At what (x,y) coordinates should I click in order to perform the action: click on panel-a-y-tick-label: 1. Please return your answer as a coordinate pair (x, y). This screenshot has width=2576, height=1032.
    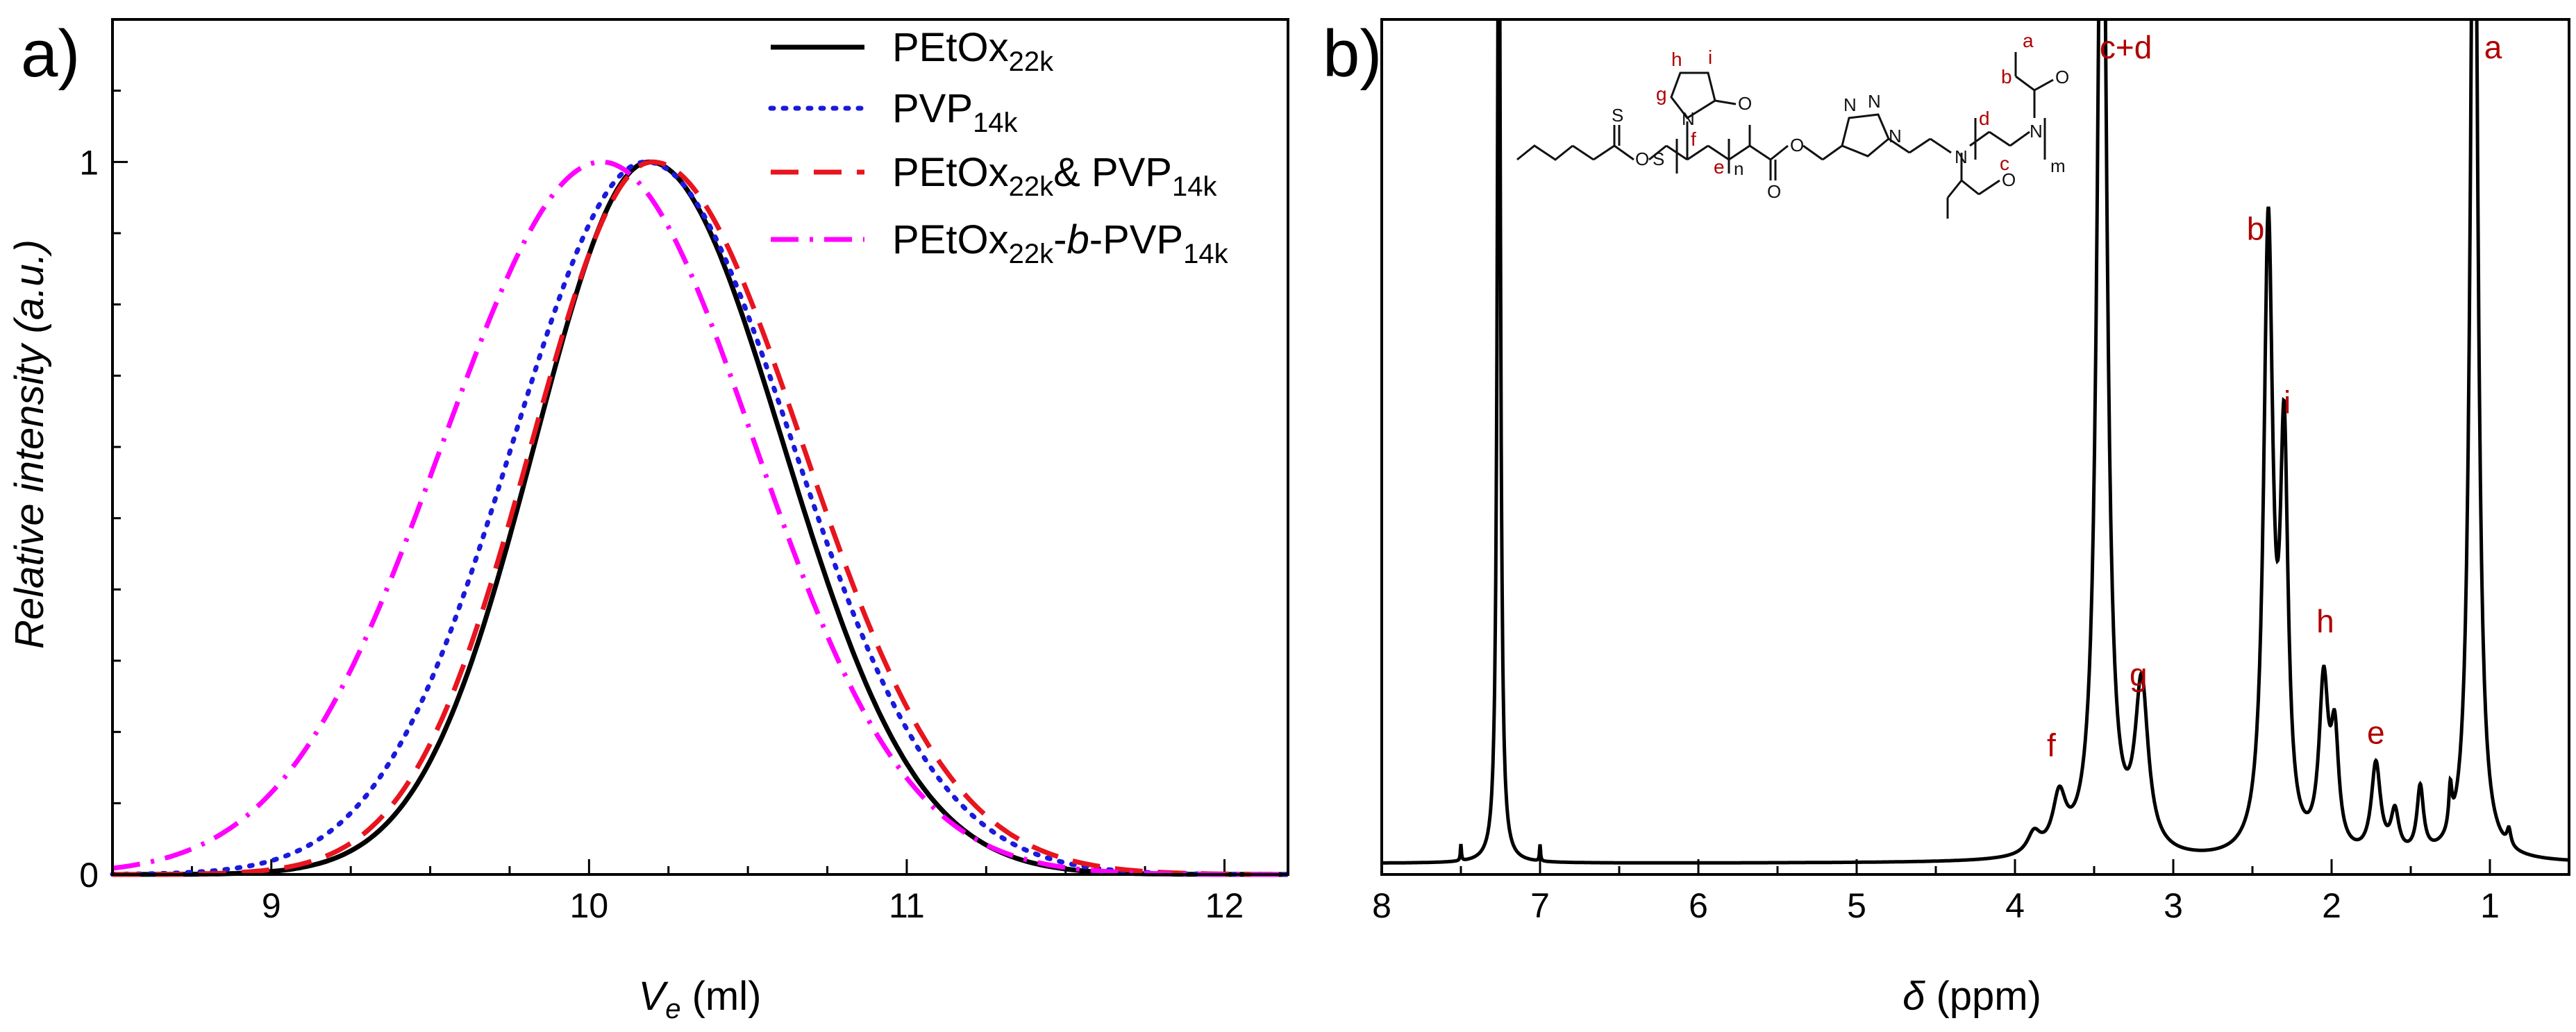
    Looking at the image, I should click on (89, 162).